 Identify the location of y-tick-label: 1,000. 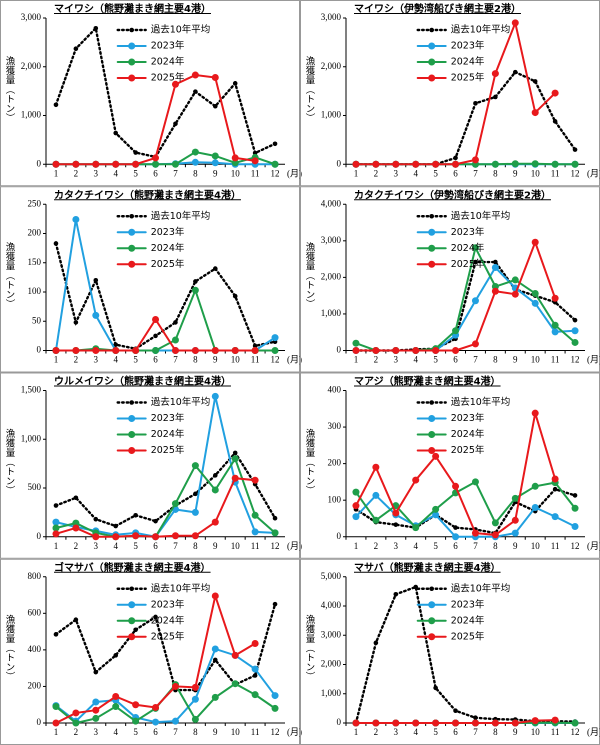
(331, 115).